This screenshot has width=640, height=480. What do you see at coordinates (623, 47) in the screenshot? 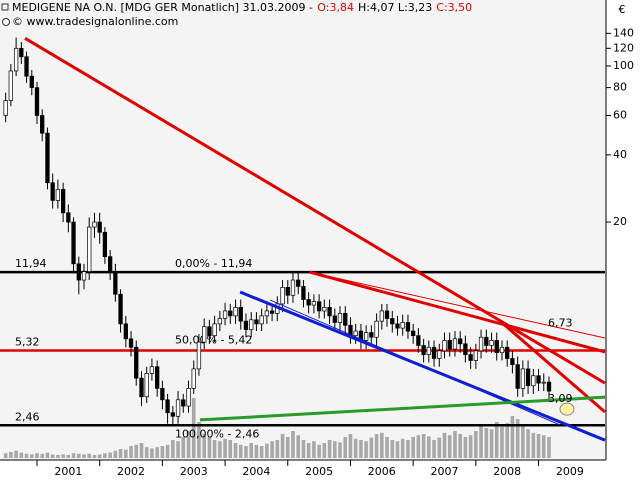
I see `y-tick-label: 120` at bounding box center [623, 47].